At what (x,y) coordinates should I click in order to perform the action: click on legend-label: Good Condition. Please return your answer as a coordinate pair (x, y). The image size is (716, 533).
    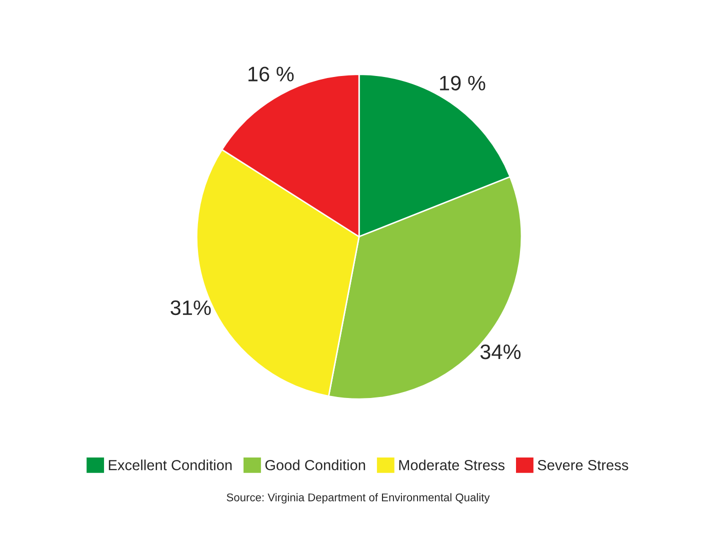
    Looking at the image, I should click on (315, 465).